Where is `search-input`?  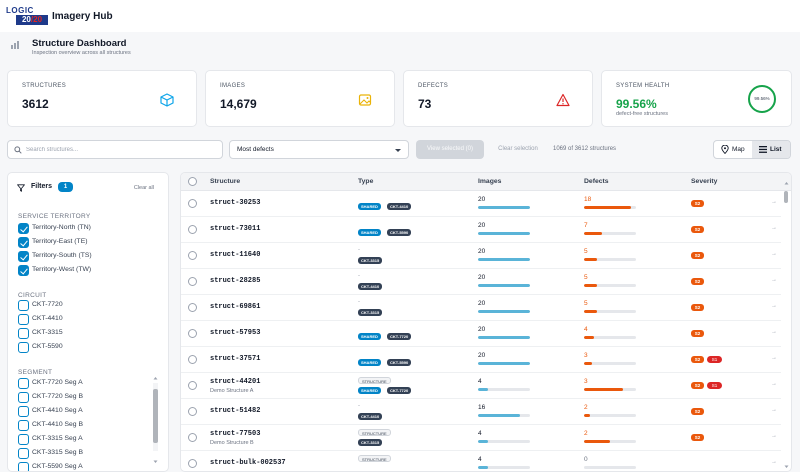 search-input is located at coordinates (121, 150).